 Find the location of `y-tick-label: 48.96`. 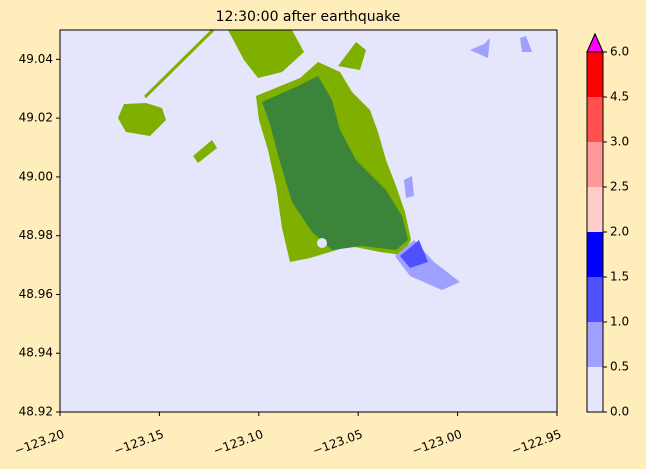

y-tick-label: 48.96 is located at coordinates (36, 294).